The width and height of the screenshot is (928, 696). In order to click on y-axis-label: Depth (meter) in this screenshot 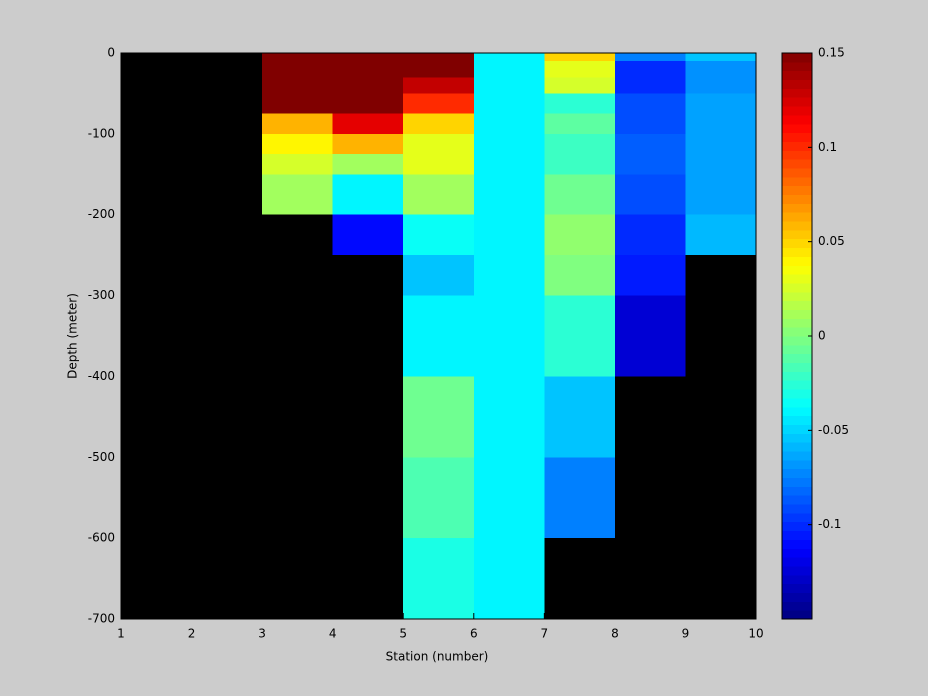, I will do `click(73, 336)`.